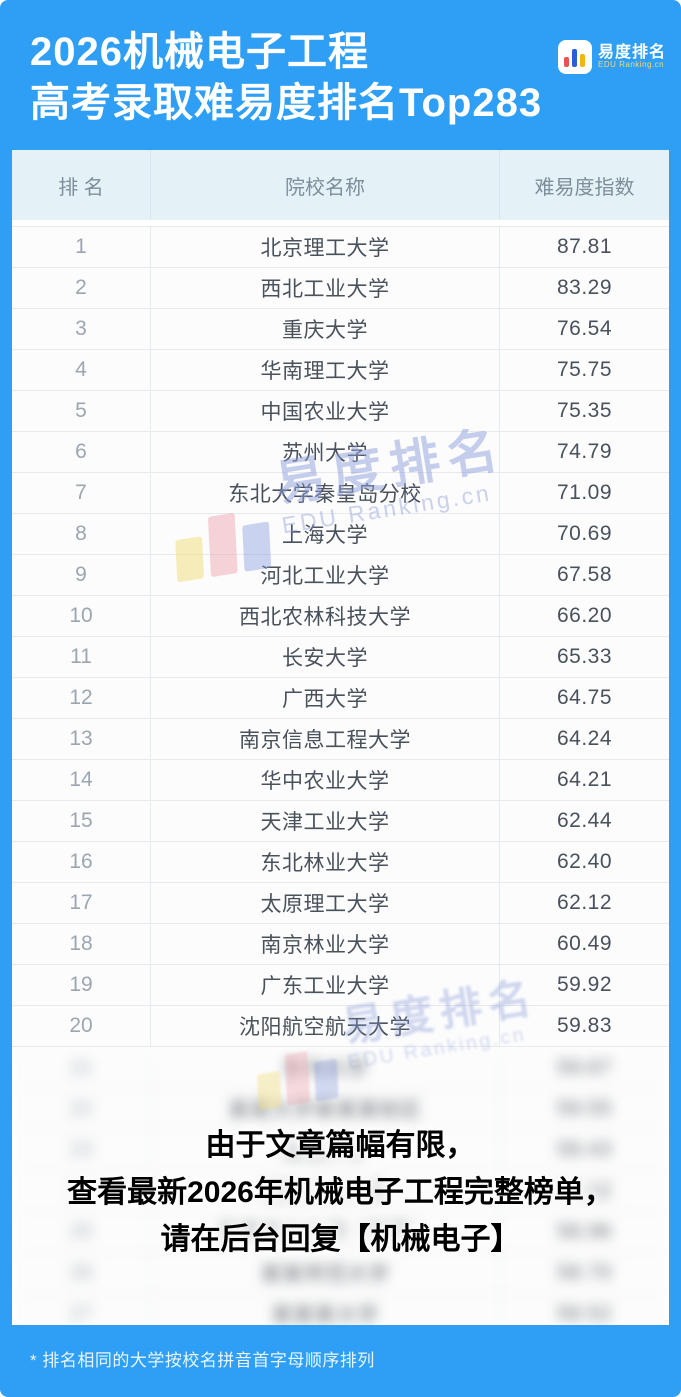 The width and height of the screenshot is (681, 1397). I want to click on university-name-cell: 上海大学, so click(325, 534).